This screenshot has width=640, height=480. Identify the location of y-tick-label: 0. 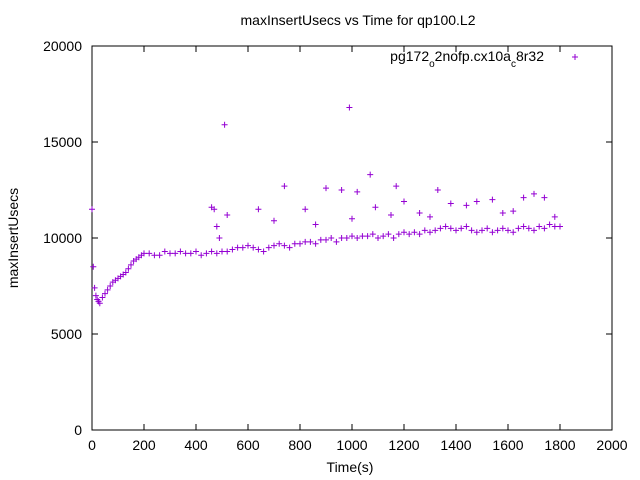
(78, 430).